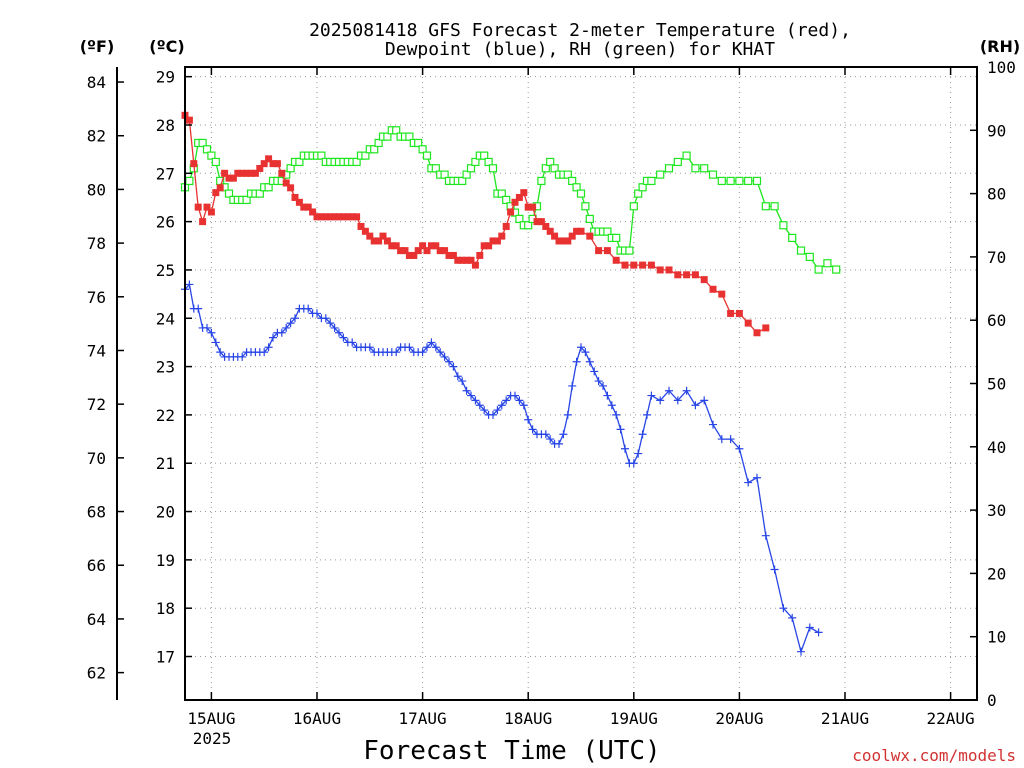 This screenshot has width=1024, height=768. I want to click on celsius-tick-label: 20, so click(165, 512).